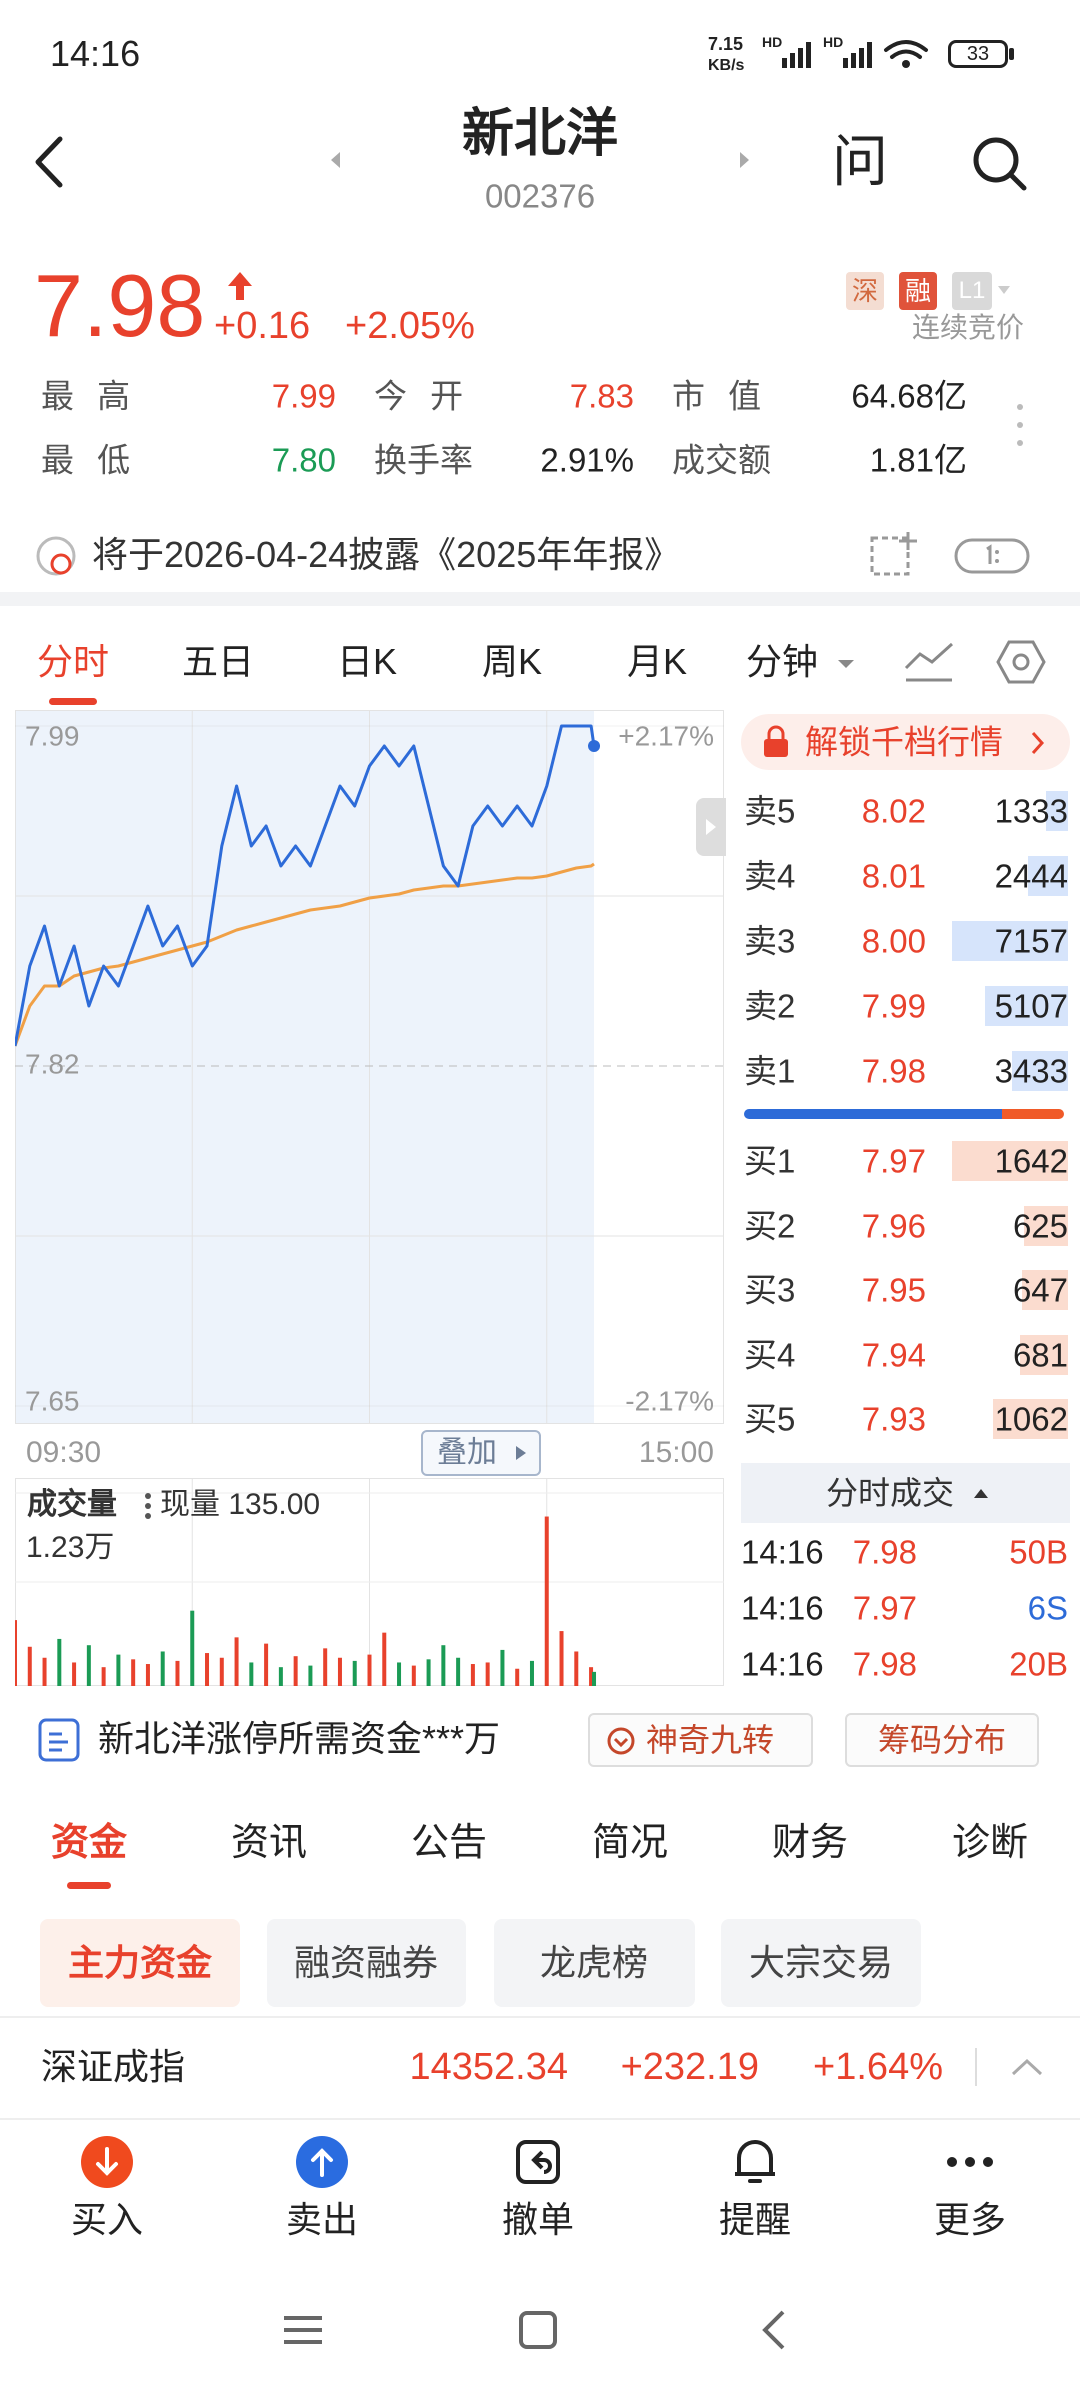 The image size is (1080, 2400). I want to click on nav-label: 卖出, so click(322, 2219).